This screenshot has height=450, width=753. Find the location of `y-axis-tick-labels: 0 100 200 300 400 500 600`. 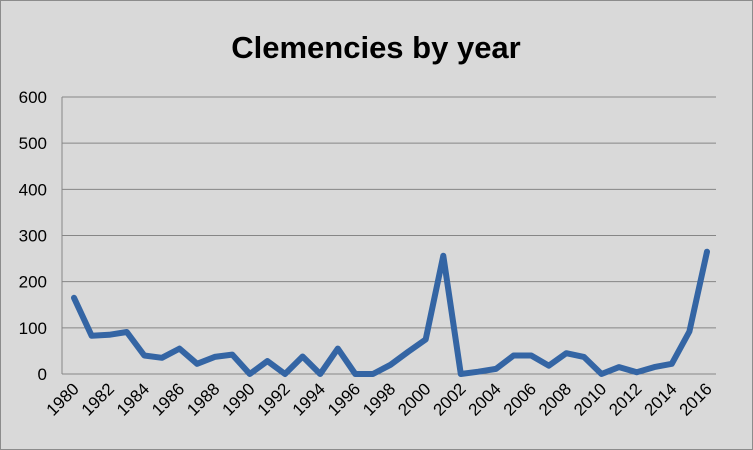

y-axis-tick-labels: 0 100 200 300 400 500 600 is located at coordinates (33, 236).